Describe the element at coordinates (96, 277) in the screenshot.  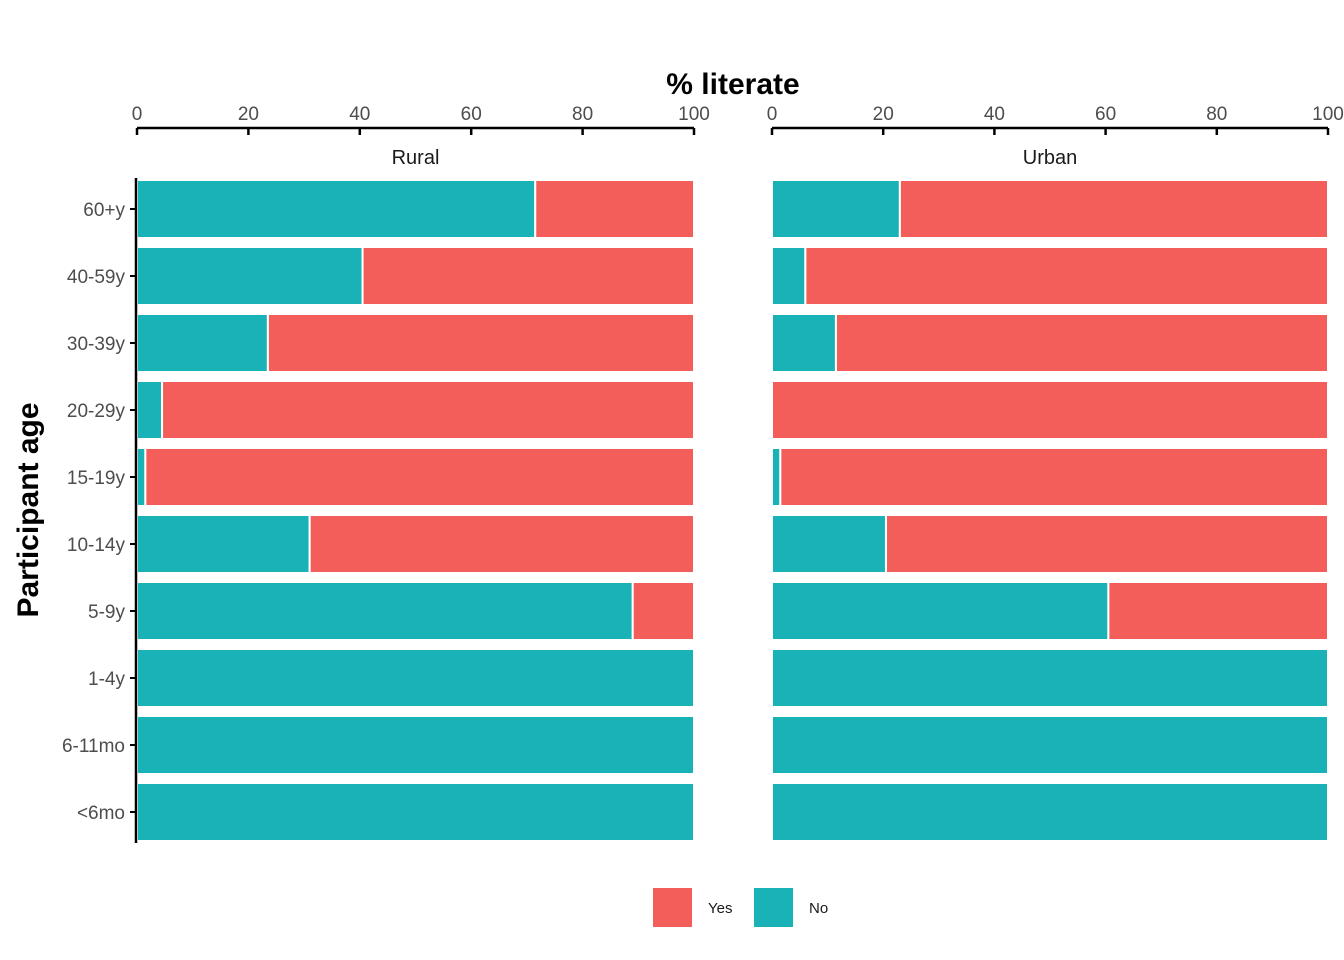
I see `y-tick-label: 40-59y` at that location.